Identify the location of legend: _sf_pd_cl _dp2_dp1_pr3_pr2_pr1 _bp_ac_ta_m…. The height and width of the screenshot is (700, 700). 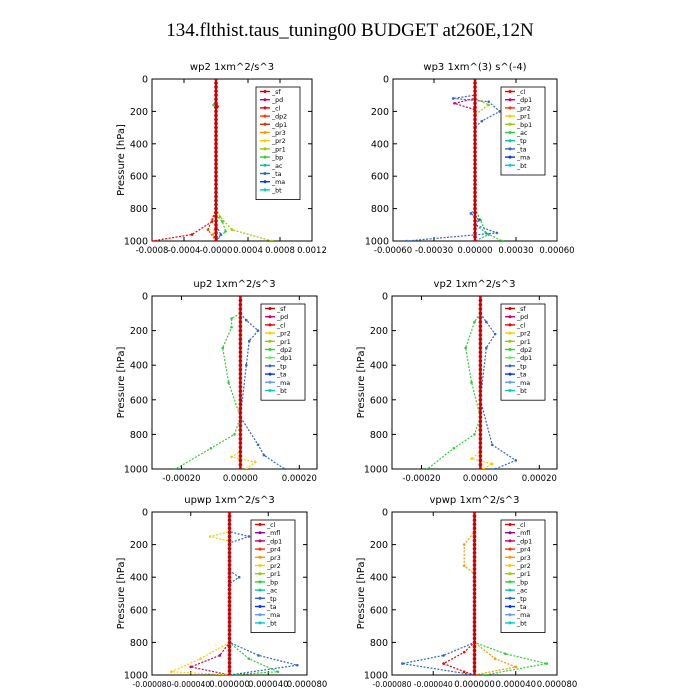
(278, 143).